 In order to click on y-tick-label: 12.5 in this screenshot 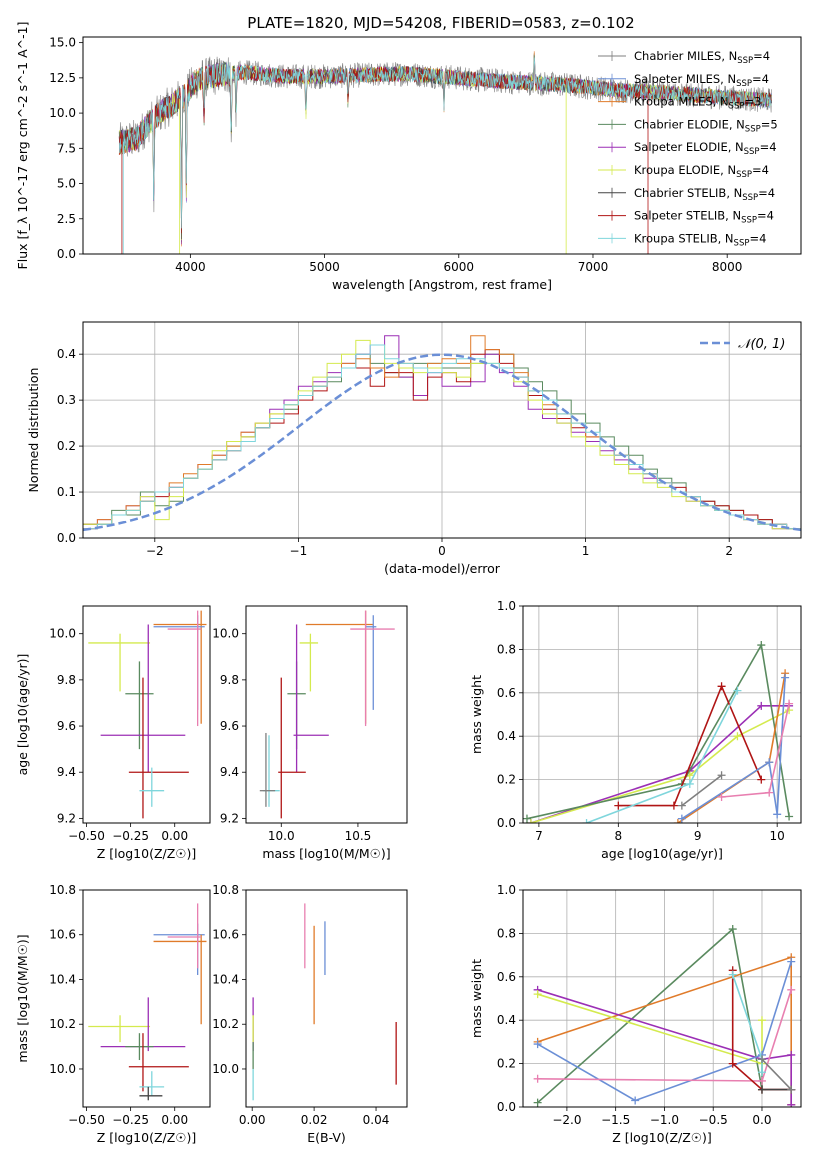, I will do `click(62, 78)`.